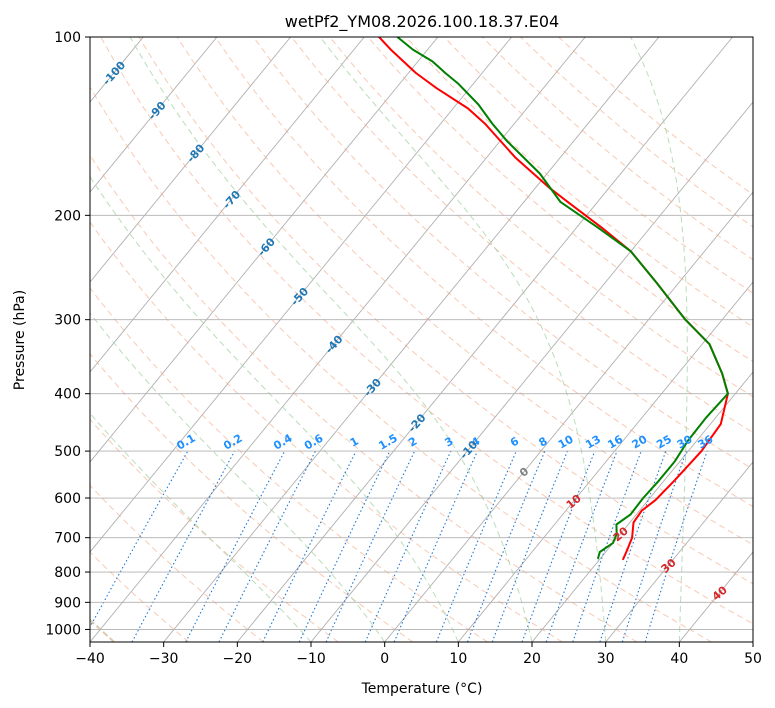 This screenshot has width=775, height=708. Describe the element at coordinates (67, 573) in the screenshot. I see `y-tick-label: 800` at that location.